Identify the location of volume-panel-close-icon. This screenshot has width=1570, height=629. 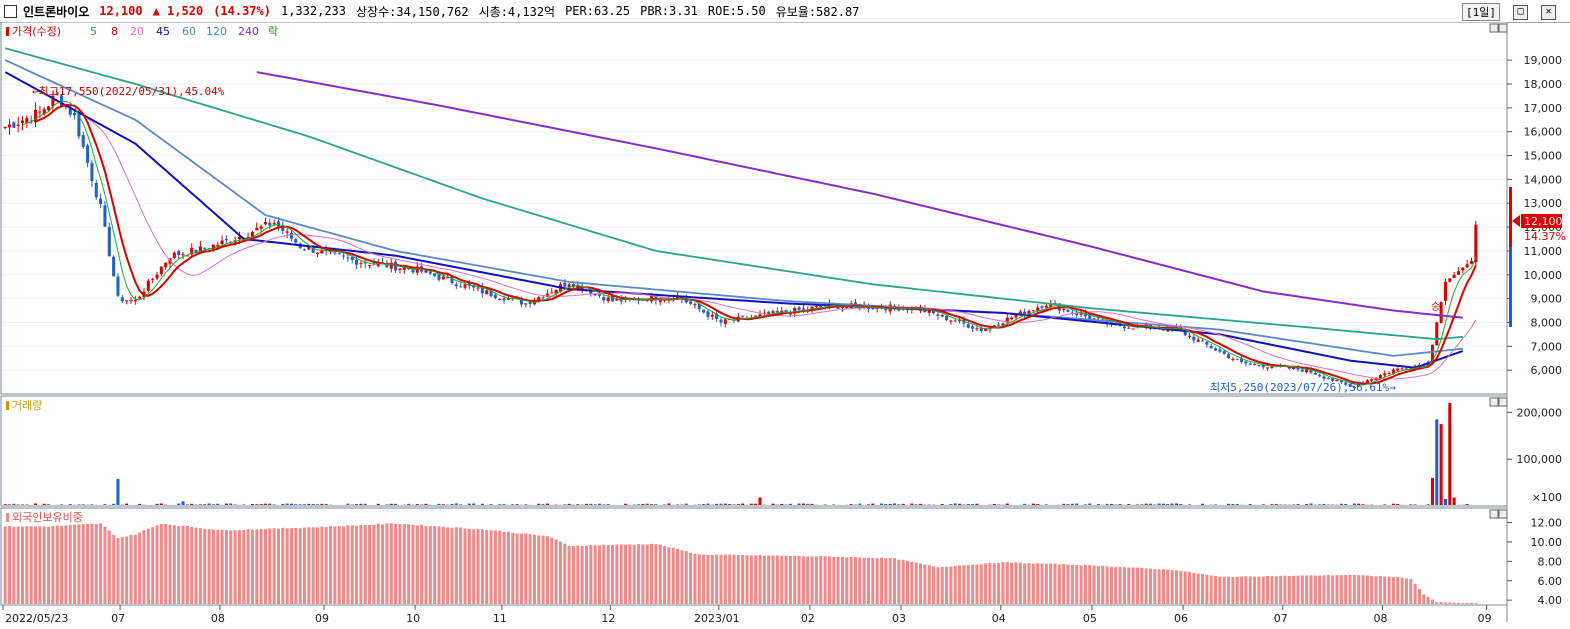
(1503, 402).